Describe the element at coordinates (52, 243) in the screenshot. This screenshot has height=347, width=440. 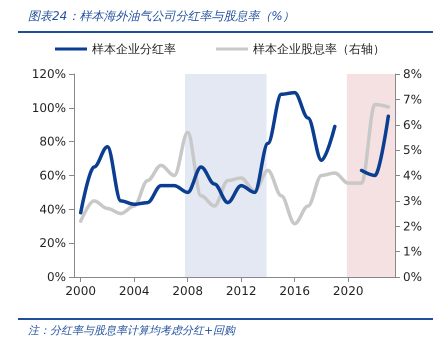
I see `y-tick-label: 20%` at that location.